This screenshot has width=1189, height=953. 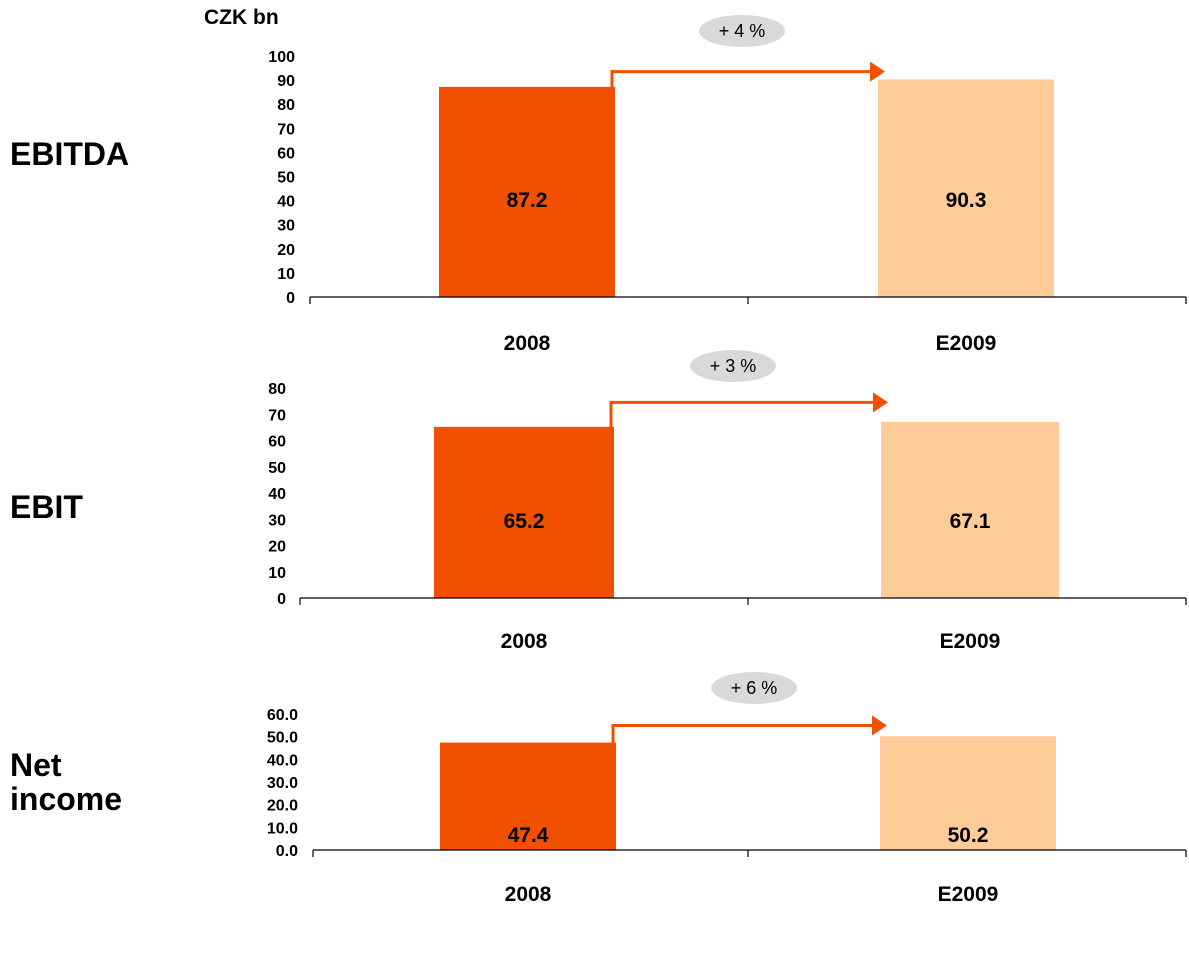 I want to click on growth-label: + 3 %, so click(x=733, y=366).